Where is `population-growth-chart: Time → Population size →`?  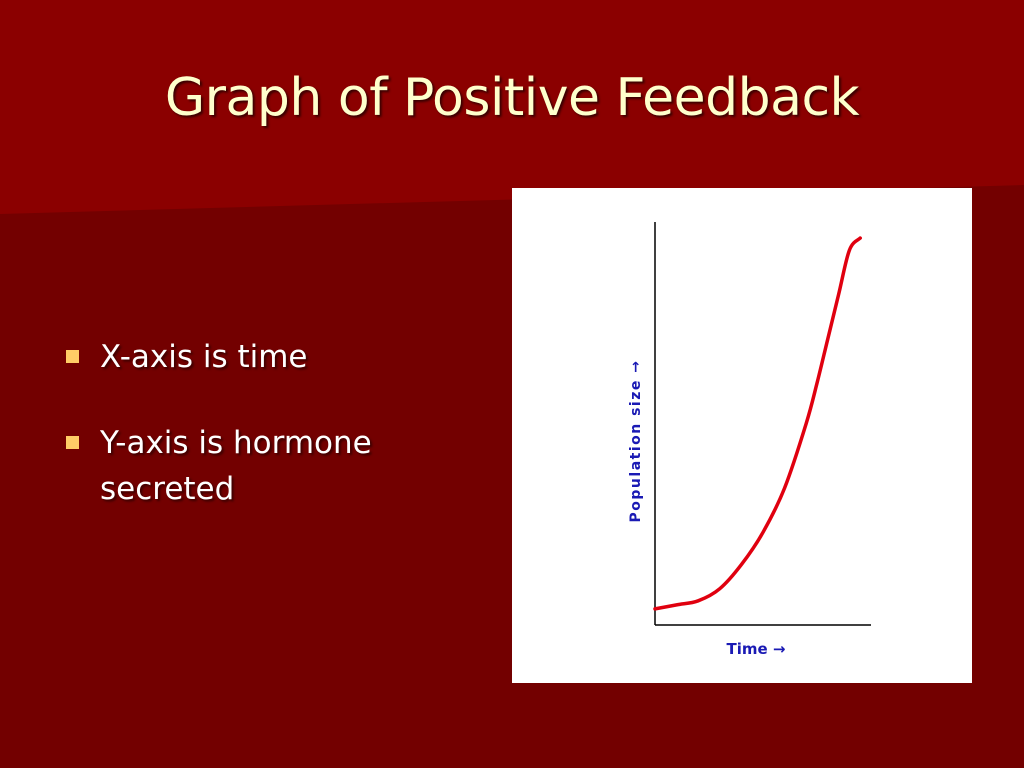 population-growth-chart: Time → Population size → is located at coordinates (749, 440).